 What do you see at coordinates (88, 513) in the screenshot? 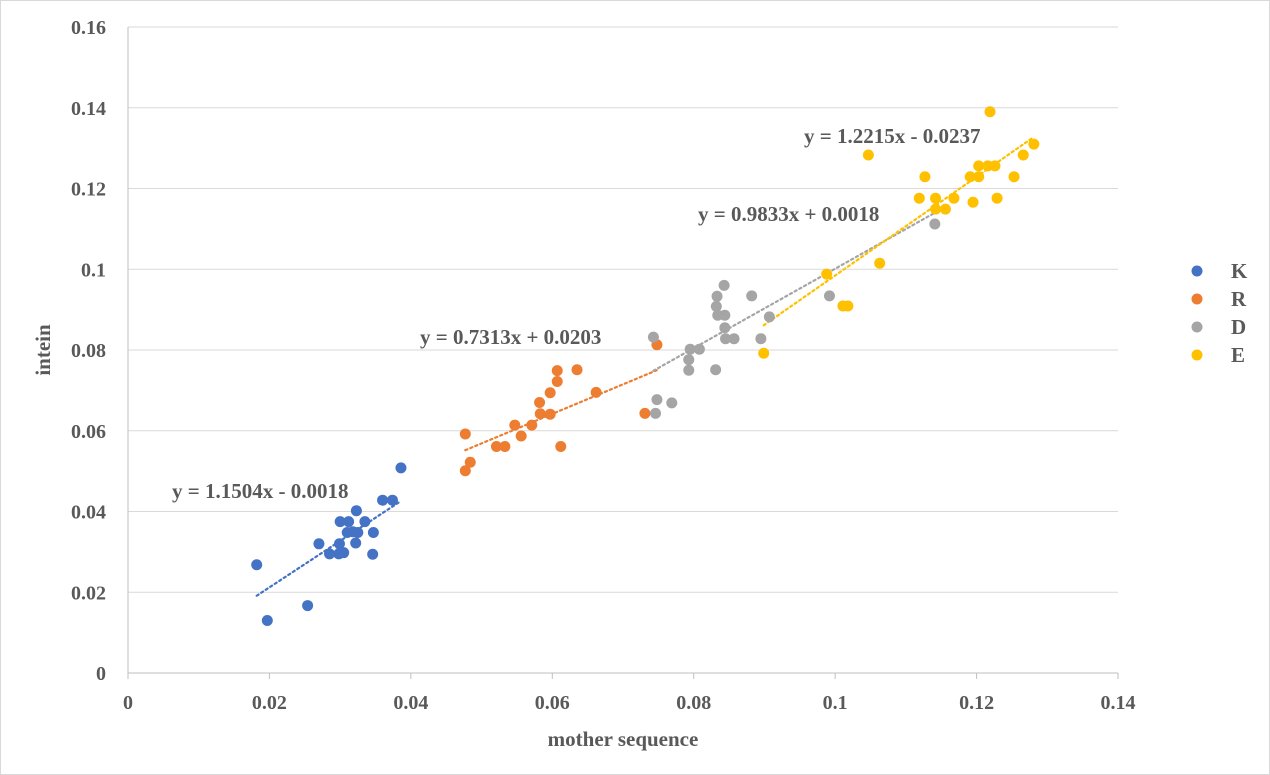
I see `y-tick-label: 0.04` at bounding box center [88, 513].